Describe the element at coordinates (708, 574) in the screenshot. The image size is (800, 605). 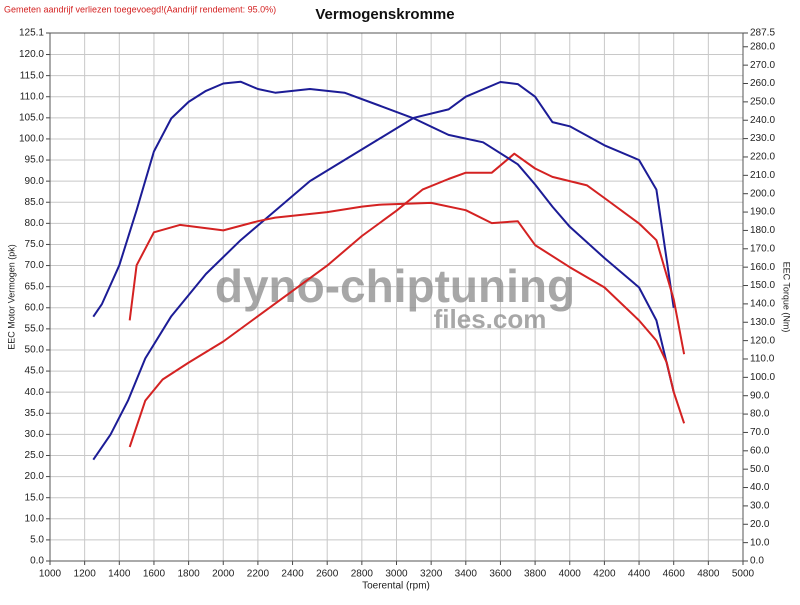
I see `x-tick-label: 4800` at that location.